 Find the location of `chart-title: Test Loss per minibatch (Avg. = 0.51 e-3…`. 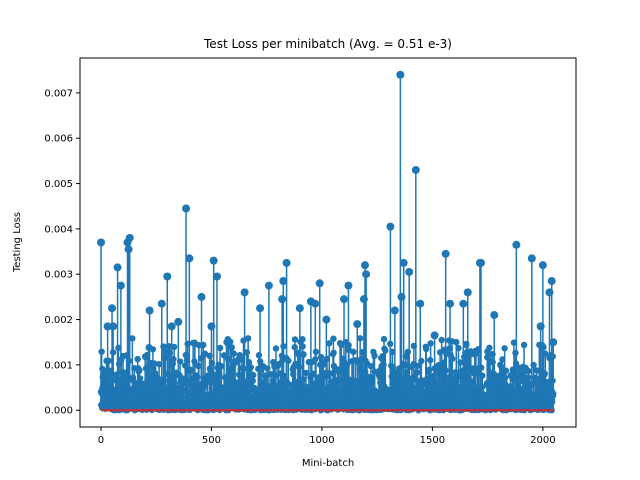

chart-title: Test Loss per minibatch (Avg. = 0.51 e-3… is located at coordinates (327, 44).